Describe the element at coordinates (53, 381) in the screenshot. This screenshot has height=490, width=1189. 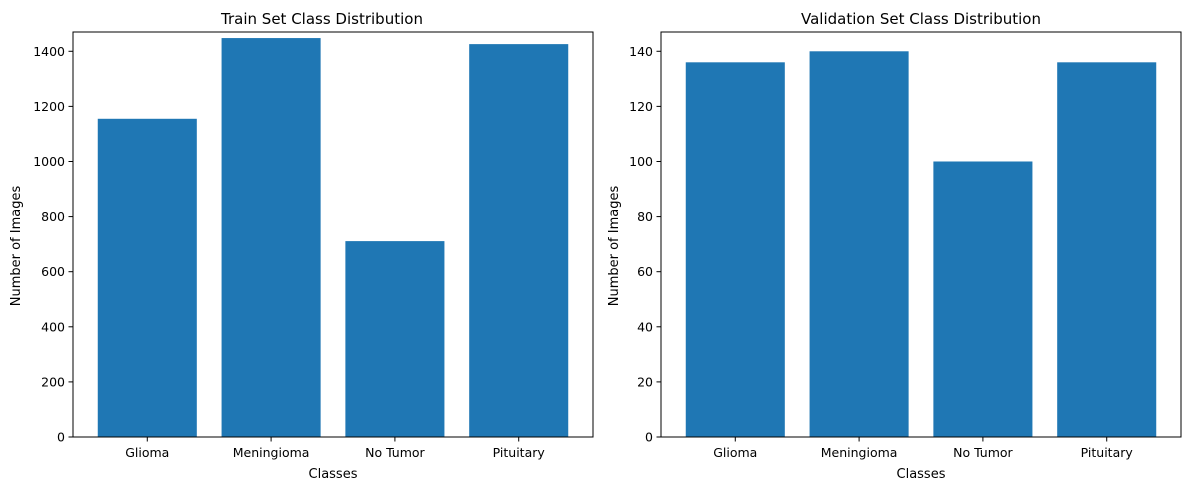
I see `train-y-tick-label: 200` at that location.